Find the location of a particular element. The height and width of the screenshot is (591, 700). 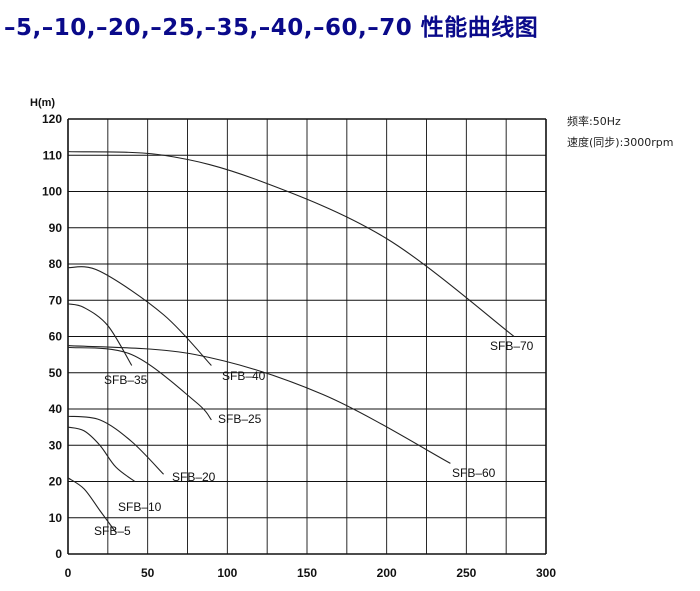

y-tick-label: 70 is located at coordinates (56, 300).